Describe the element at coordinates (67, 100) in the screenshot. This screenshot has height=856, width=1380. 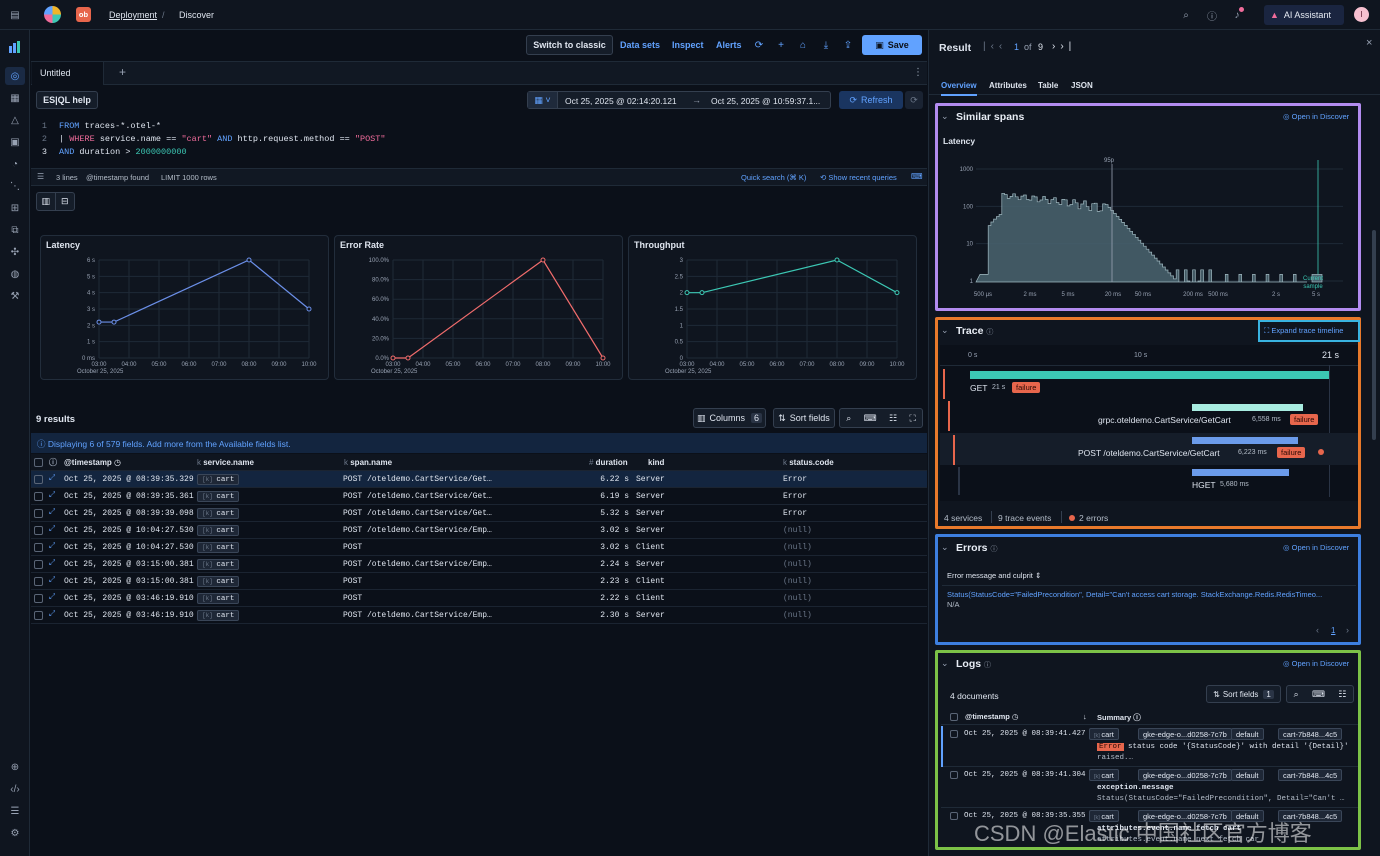
I see `esql-help-button: ES|QL help` at that location.